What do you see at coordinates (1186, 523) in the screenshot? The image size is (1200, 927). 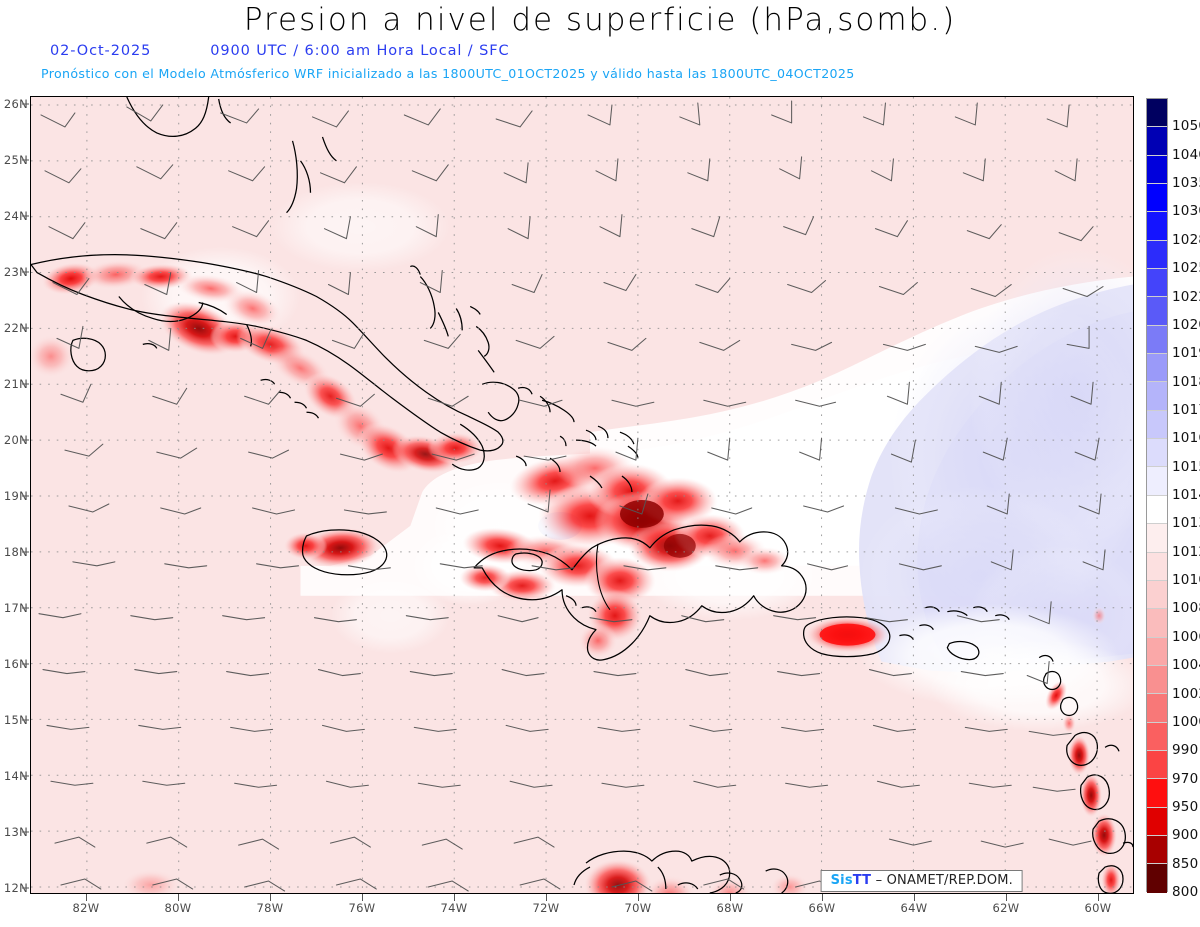 I see `colorbar-label-1013: 1013` at bounding box center [1186, 523].